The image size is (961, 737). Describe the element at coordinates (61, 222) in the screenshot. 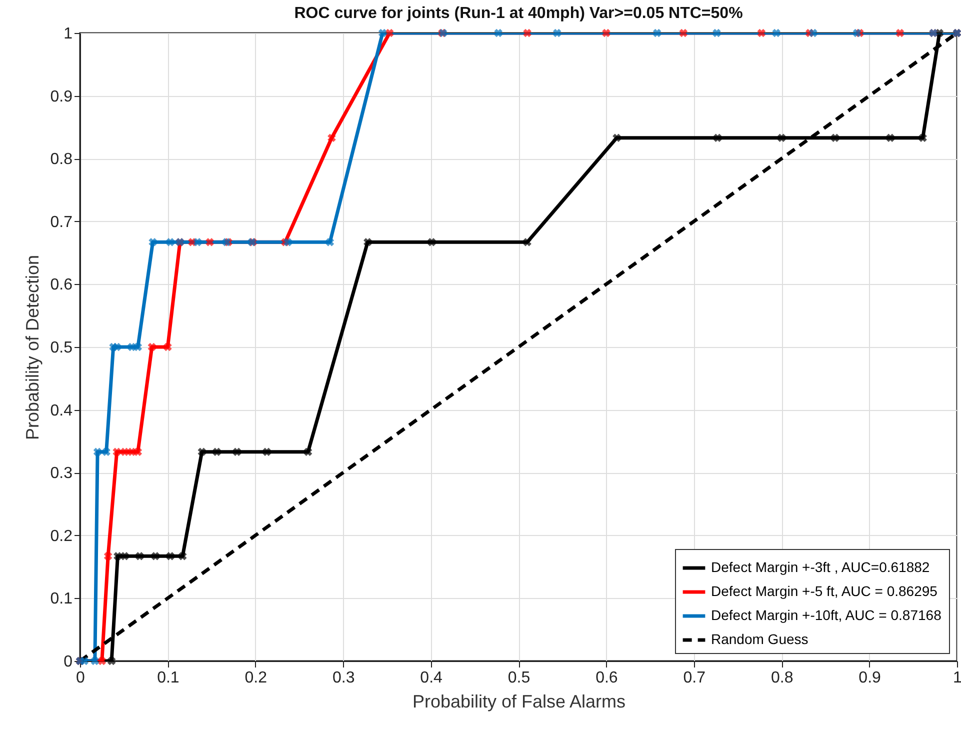

I see `y-tick-label: 0.7` at that location.